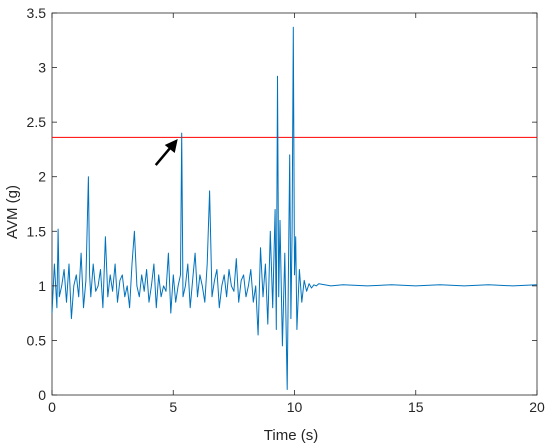  What do you see at coordinates (295, 407) in the screenshot?
I see `x-tick-label: 10` at bounding box center [295, 407].